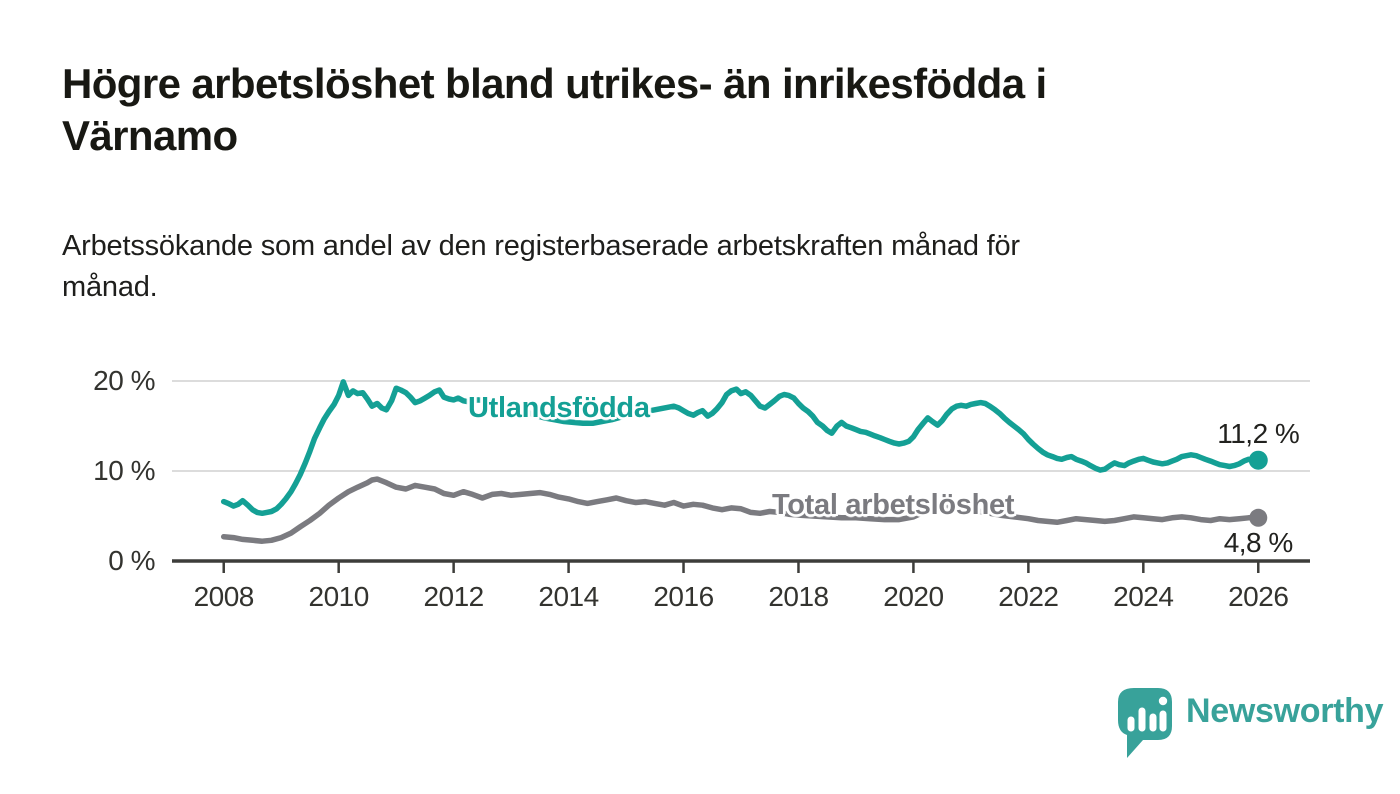  What do you see at coordinates (453, 596) in the screenshot?
I see `x-axis-label-2012: 2012` at bounding box center [453, 596].